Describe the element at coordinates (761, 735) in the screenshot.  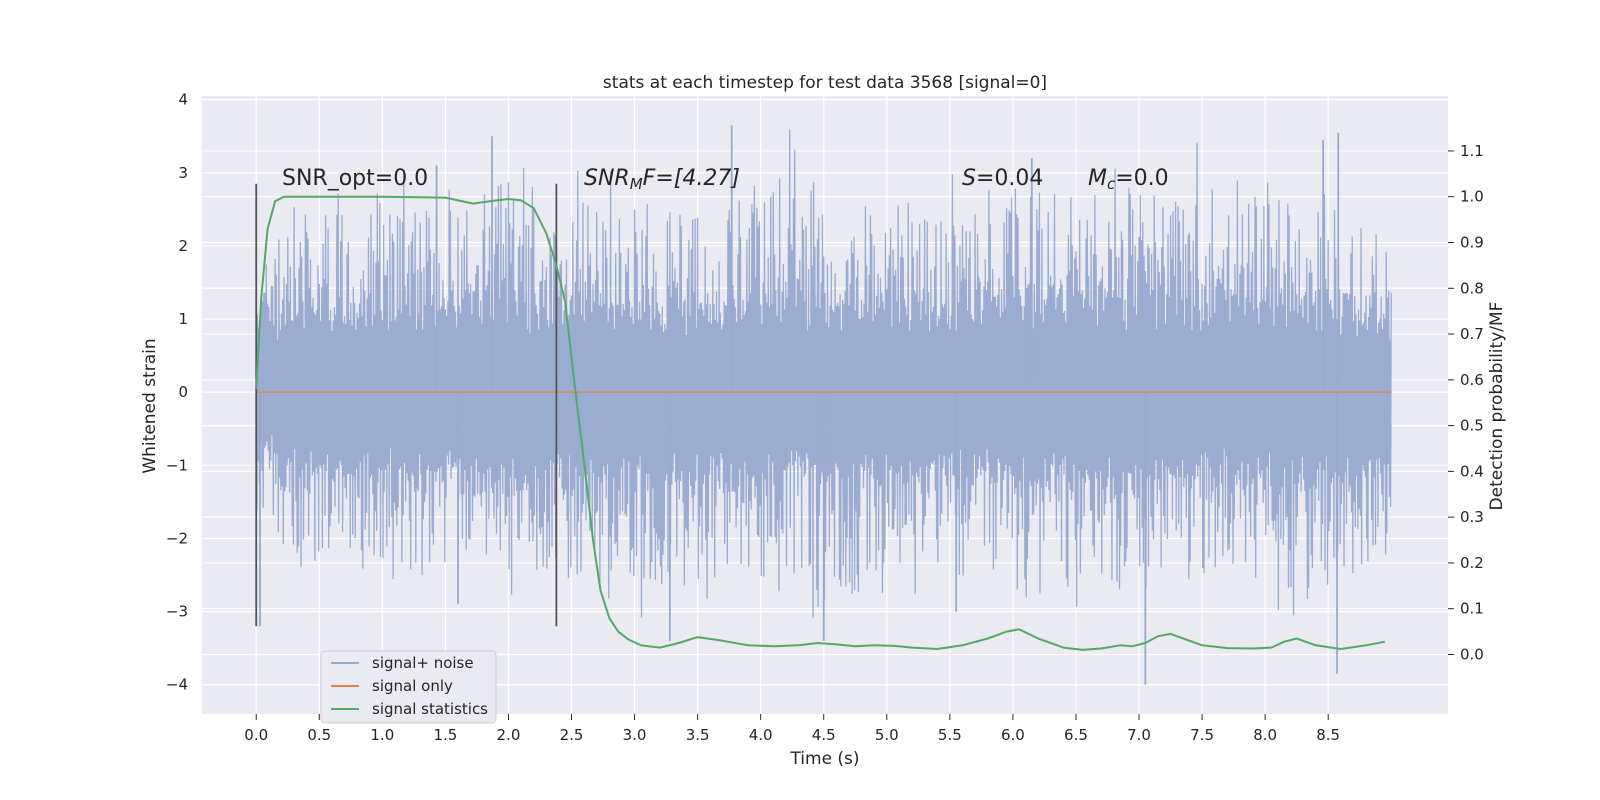
I see `x-tick-8: 4.0` at that location.